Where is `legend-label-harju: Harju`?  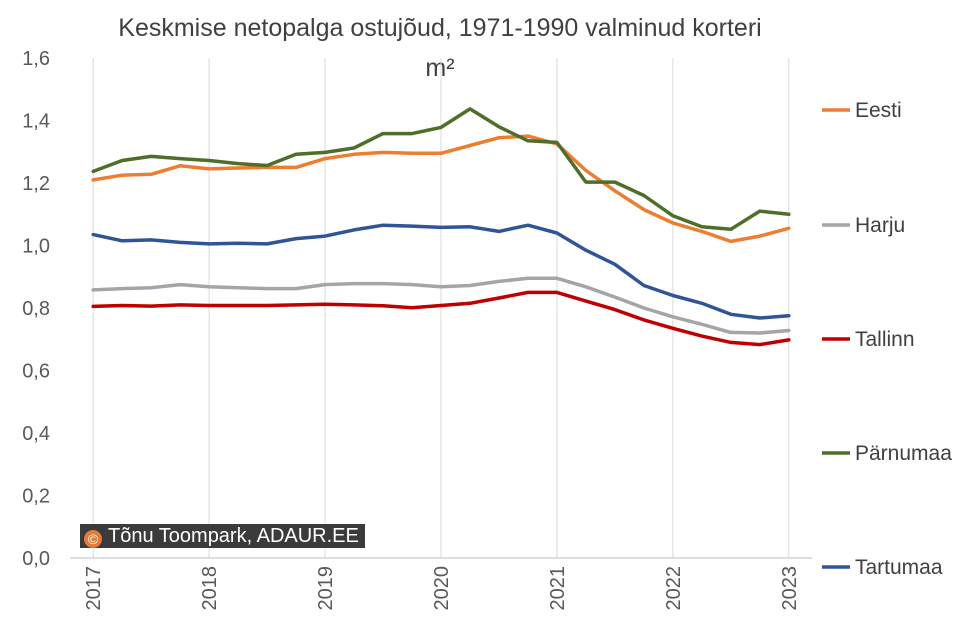
legend-label-harju: Harju is located at coordinates (880, 225).